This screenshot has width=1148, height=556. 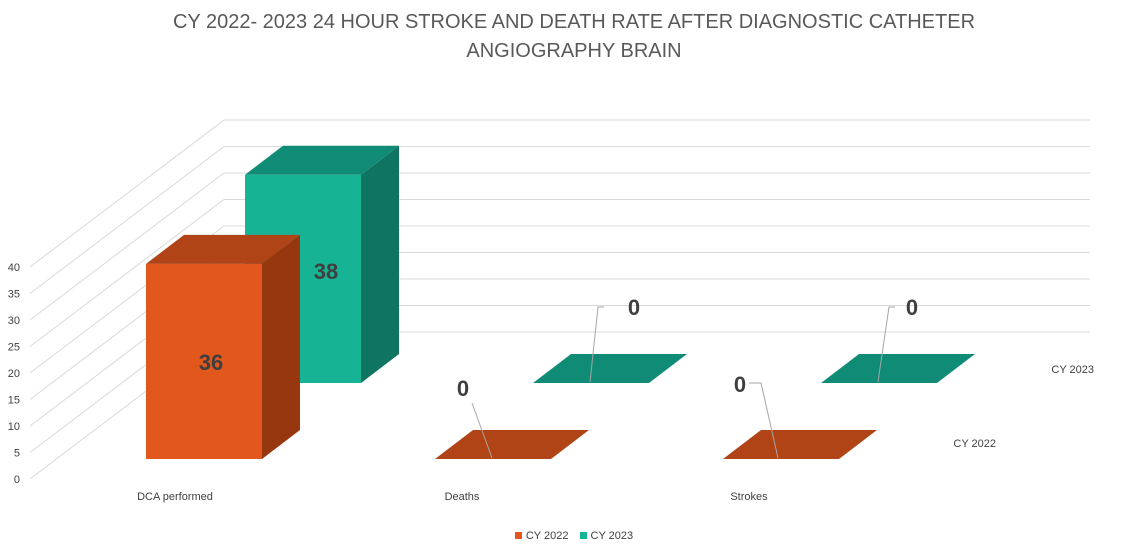 I want to click on y-tick-label: 15, so click(x=14, y=401).